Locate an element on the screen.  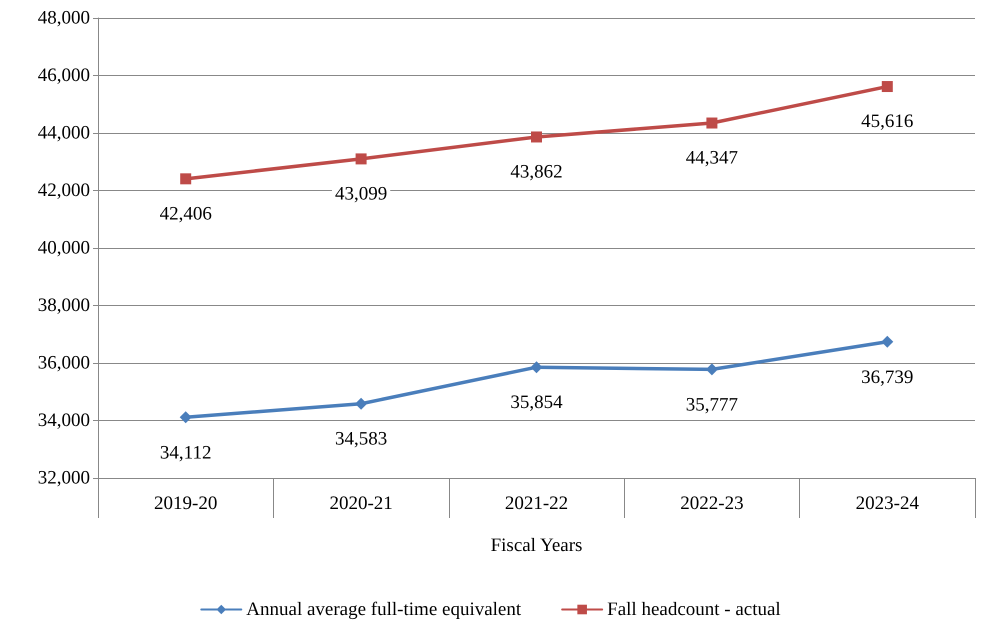
data-label: 44,347 is located at coordinates (712, 158).